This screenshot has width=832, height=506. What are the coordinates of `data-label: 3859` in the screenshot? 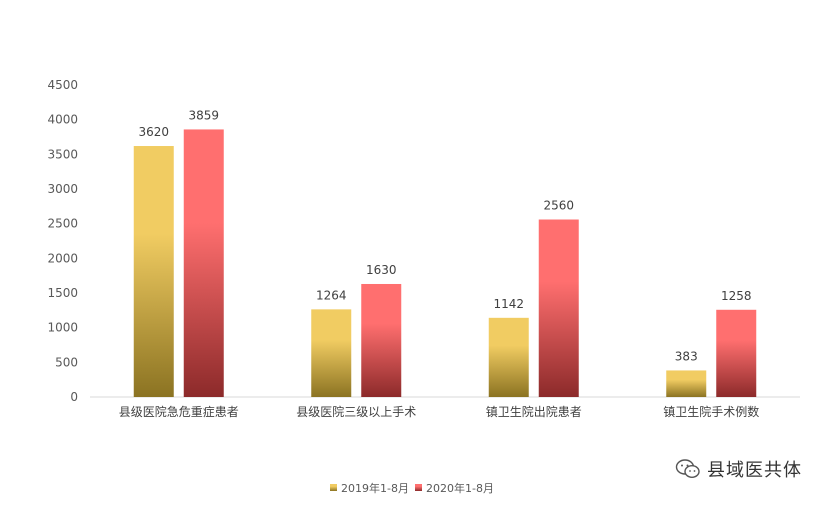 It's located at (203, 115).